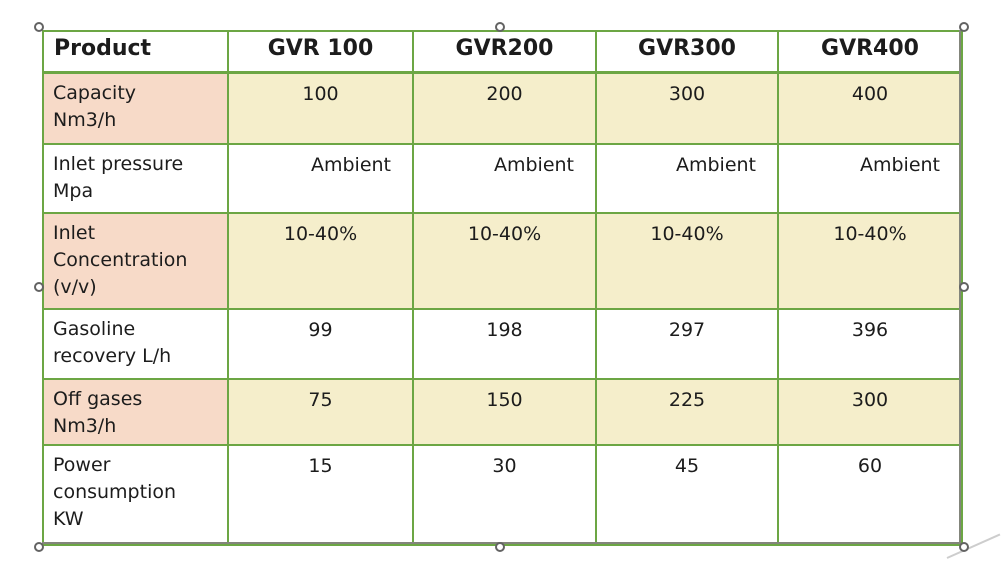 This screenshot has width=1002, height=561. What do you see at coordinates (870, 495) in the screenshot?
I see `power-consumption-gvr400: 60` at bounding box center [870, 495].